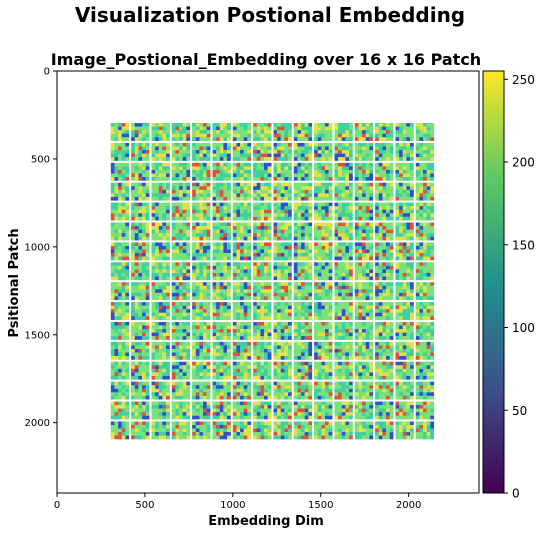 This screenshot has height=535, width=540. Describe the element at coordinates (493, 282) in the screenshot. I see `colorbar-frame` at that location.